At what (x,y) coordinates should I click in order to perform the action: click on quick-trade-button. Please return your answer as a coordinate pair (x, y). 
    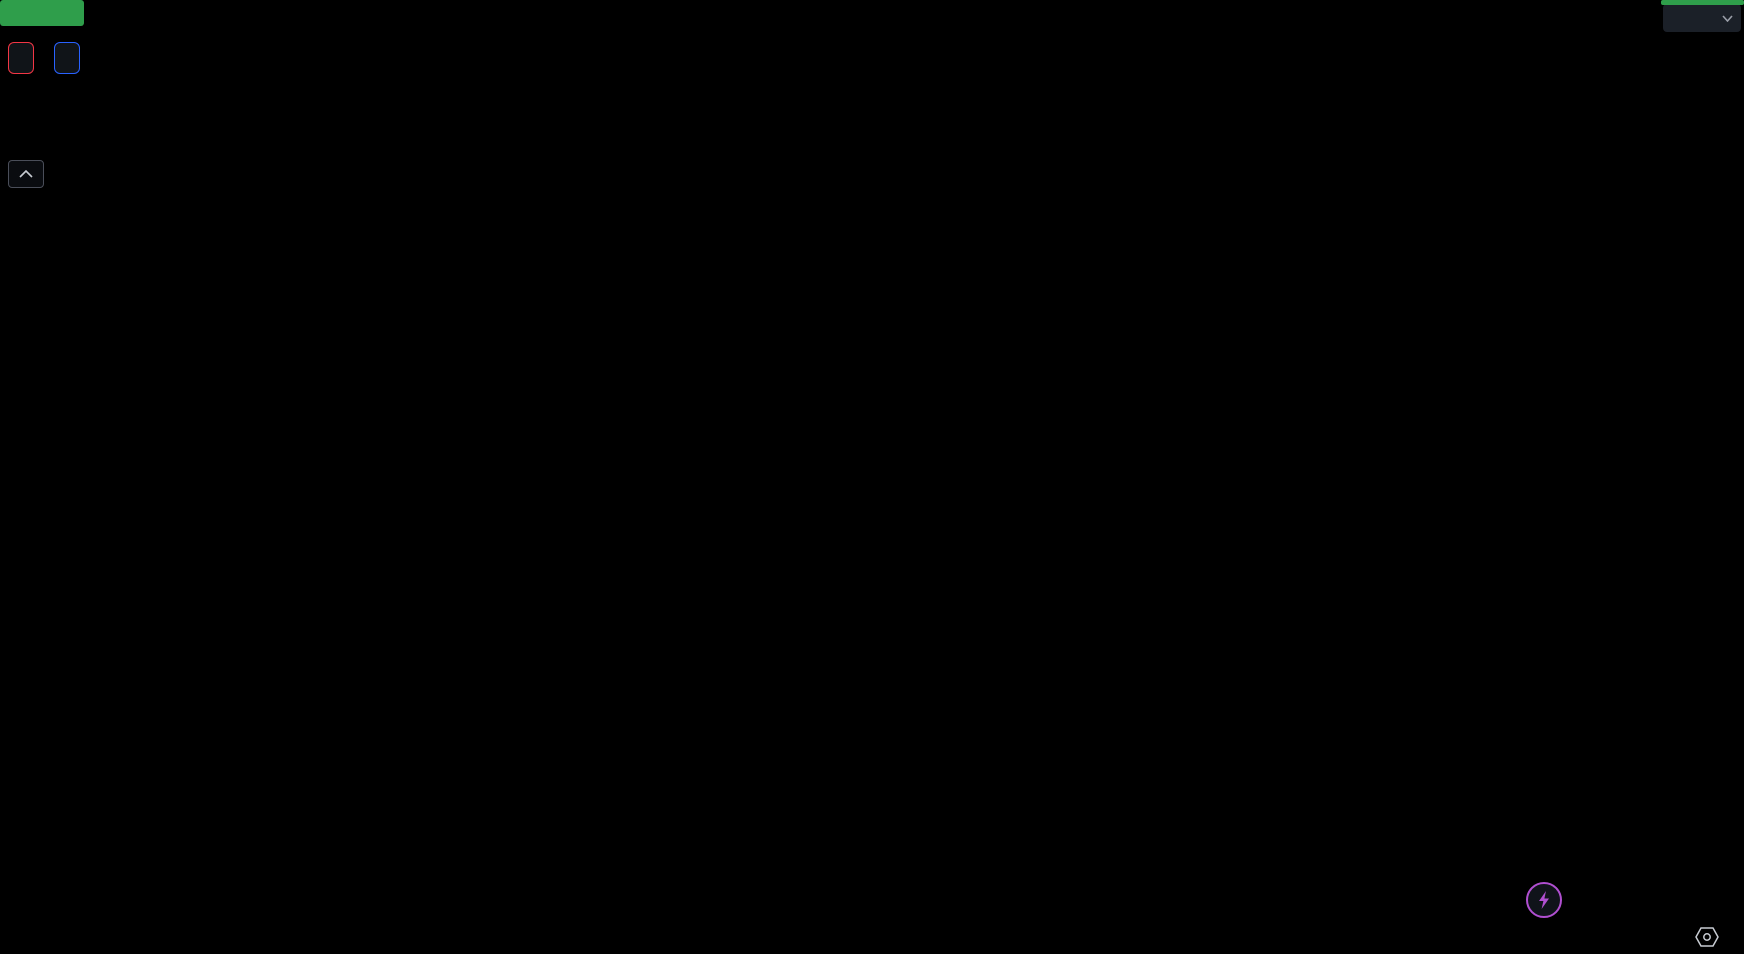
    Looking at the image, I should click on (1544, 900).